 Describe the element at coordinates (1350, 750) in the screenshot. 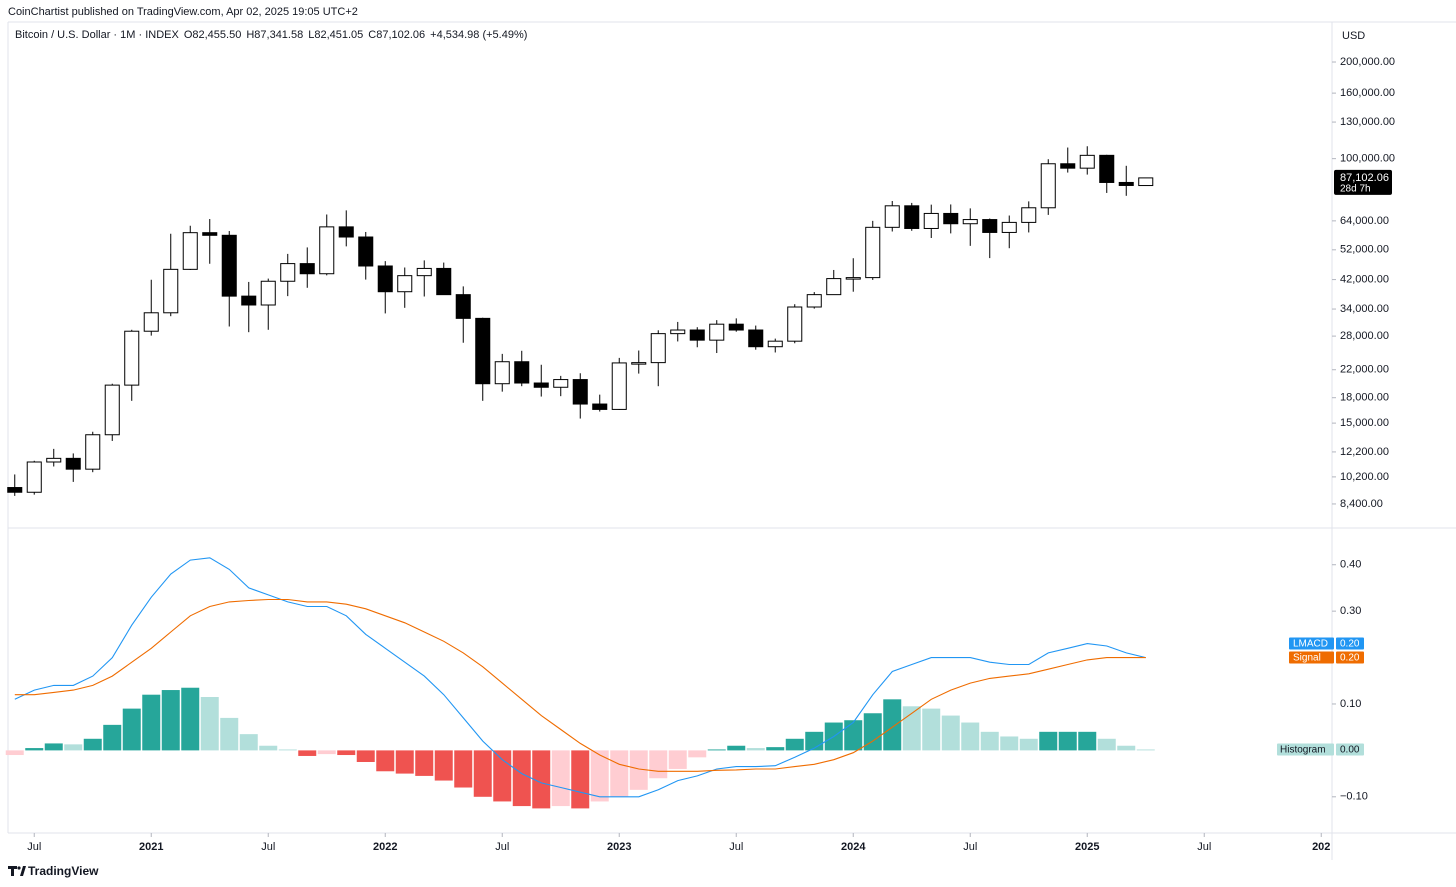

I see `value-tag-label: 0.00` at that location.